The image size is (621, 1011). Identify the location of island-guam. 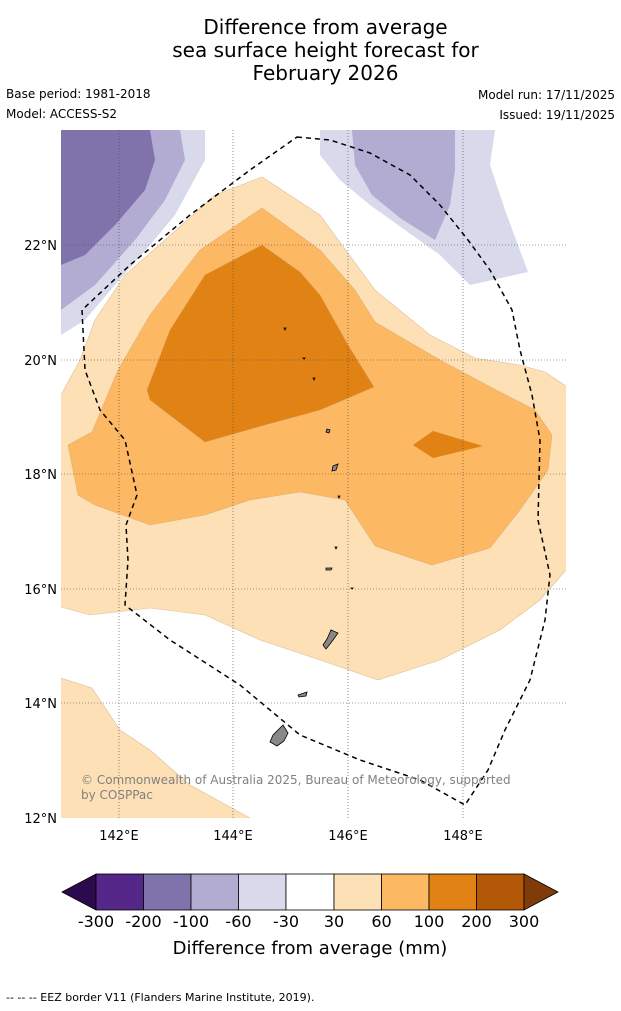
(279, 735).